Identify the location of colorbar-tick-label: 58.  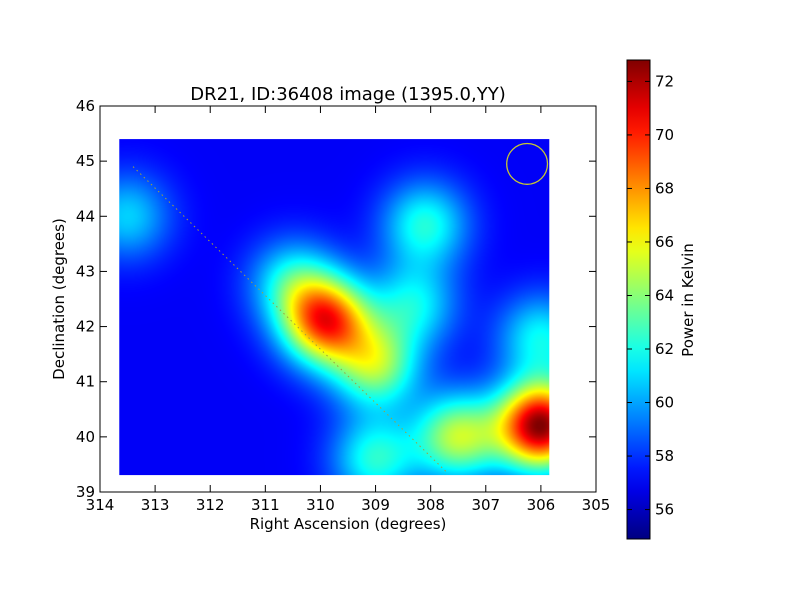
(664, 456).